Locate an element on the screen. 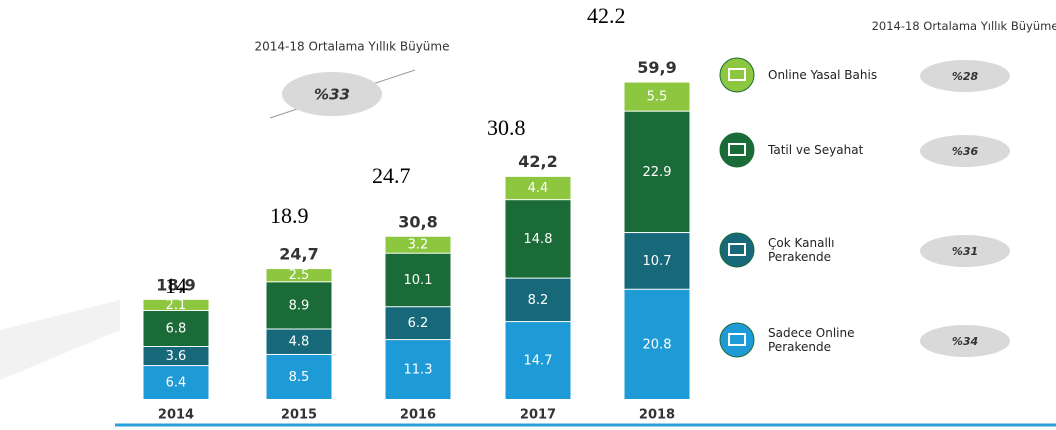  segment-label: 10.1 is located at coordinates (418, 280).